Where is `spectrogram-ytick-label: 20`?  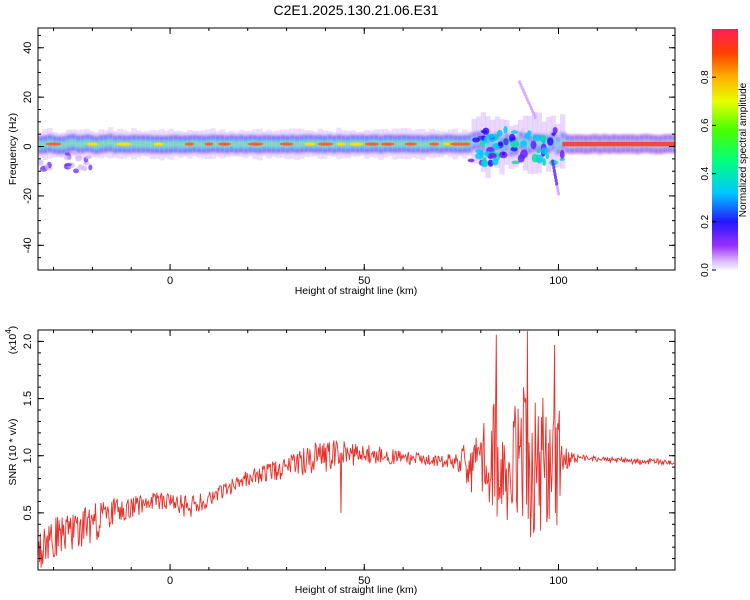
spectrogram-ytick-label: 20 is located at coordinates (28, 97).